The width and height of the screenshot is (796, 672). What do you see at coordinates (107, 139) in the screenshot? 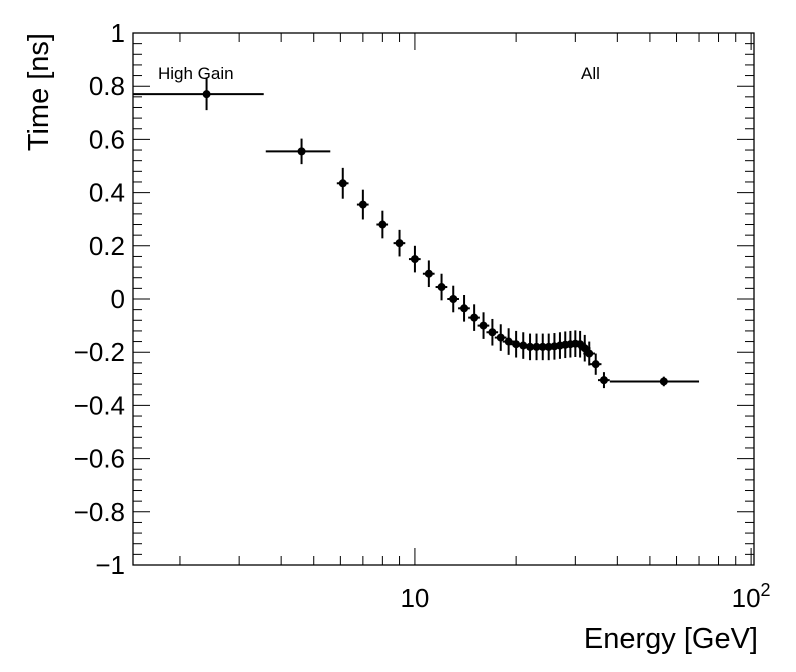
I see `y-tick-label: 0.6` at bounding box center [107, 139].